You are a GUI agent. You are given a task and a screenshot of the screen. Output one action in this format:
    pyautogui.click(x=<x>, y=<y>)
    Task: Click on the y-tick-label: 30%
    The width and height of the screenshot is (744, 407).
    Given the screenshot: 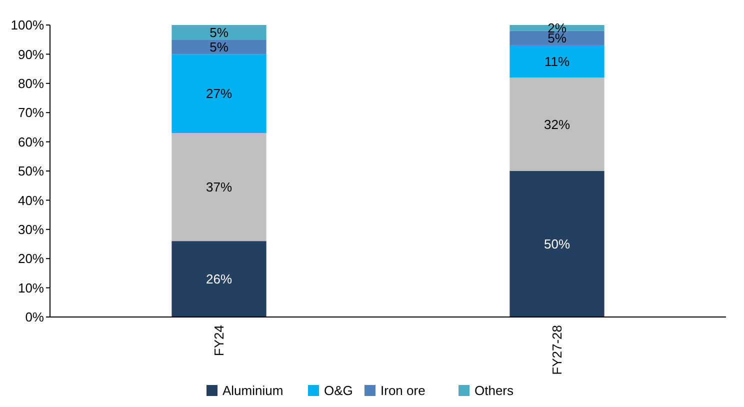 What is the action you would take?
    pyautogui.click(x=31, y=229)
    